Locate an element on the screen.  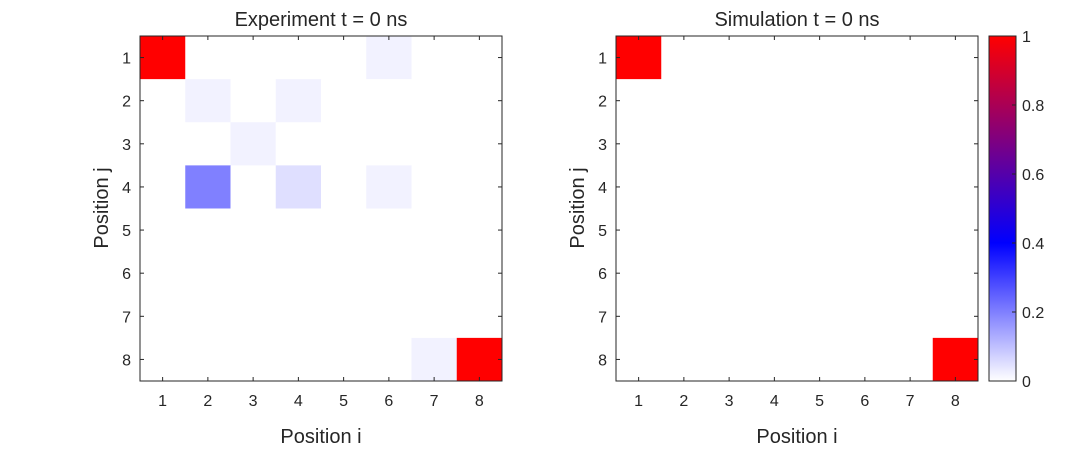
simulation-title: Simulation t = 0 ns is located at coordinates (796, 20).